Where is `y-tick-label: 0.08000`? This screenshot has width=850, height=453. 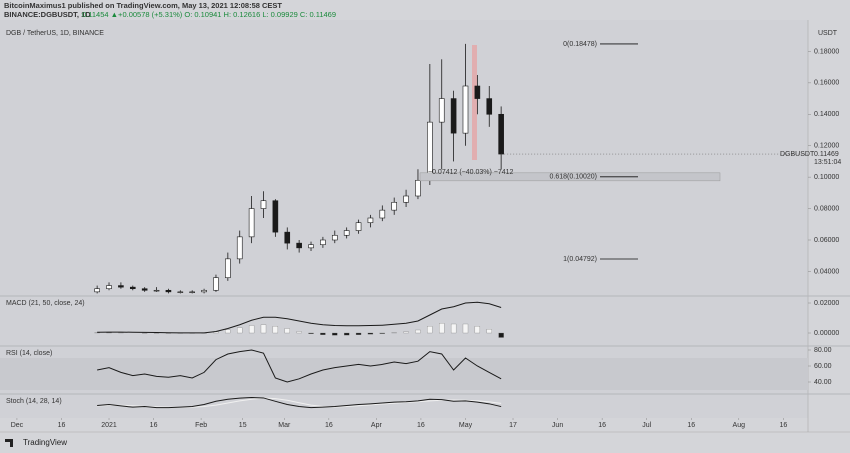 y-tick-label: 0.08000 is located at coordinates (826, 208).